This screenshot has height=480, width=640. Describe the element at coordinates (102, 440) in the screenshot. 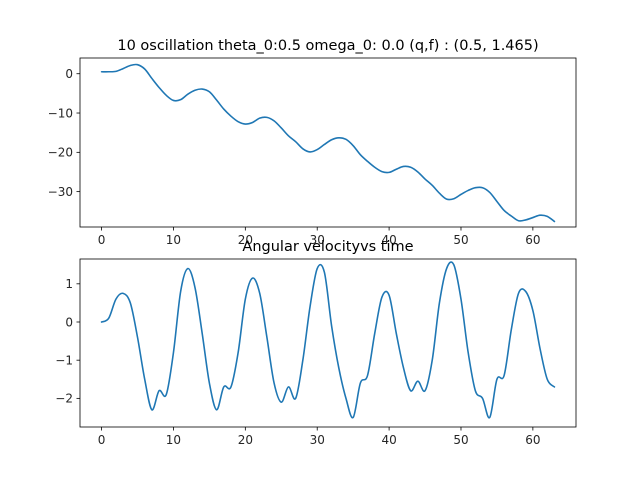

I see `bottom-x-tick-label: 0` at that location.